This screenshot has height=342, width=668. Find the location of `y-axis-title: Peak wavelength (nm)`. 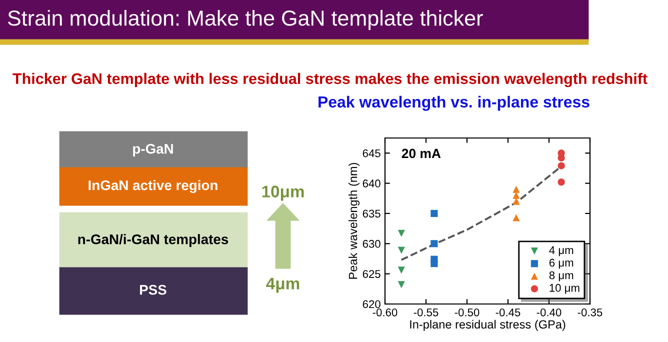

y-axis-title: Peak wavelength (nm) is located at coordinates (354, 221).